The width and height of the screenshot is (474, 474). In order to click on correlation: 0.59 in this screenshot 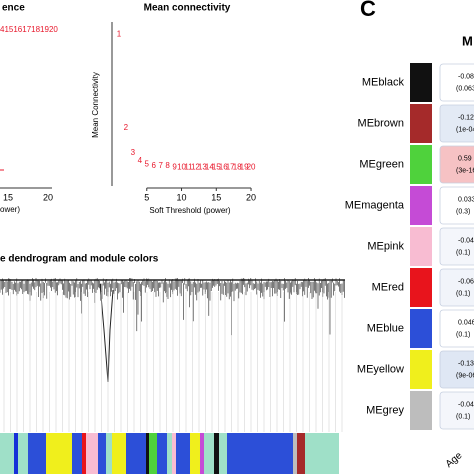, I will do `click(465, 158)`.